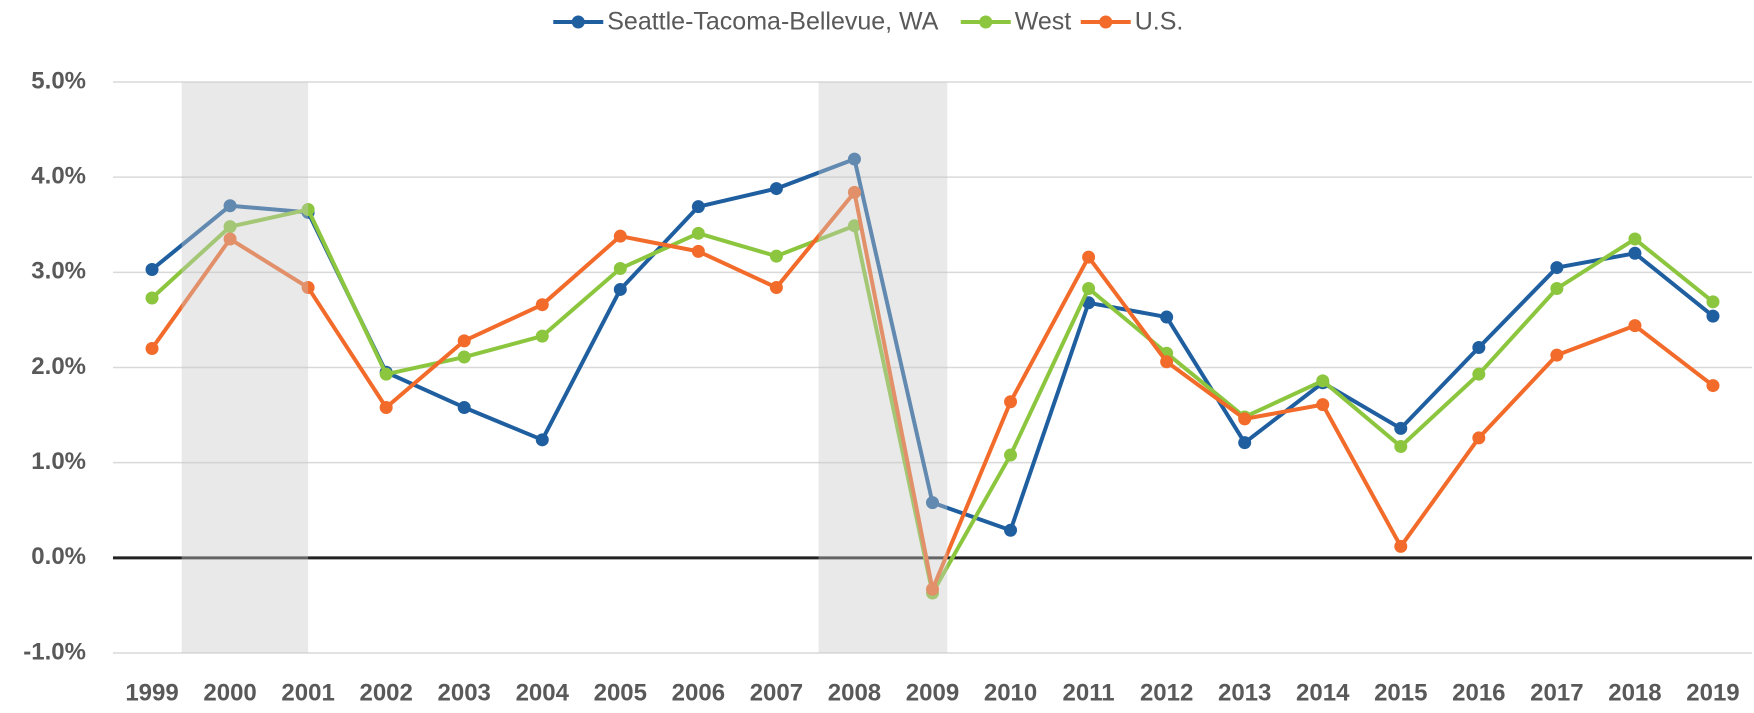  What do you see at coordinates (698, 692) in the screenshot?
I see `x-tick-label: 2006` at bounding box center [698, 692].